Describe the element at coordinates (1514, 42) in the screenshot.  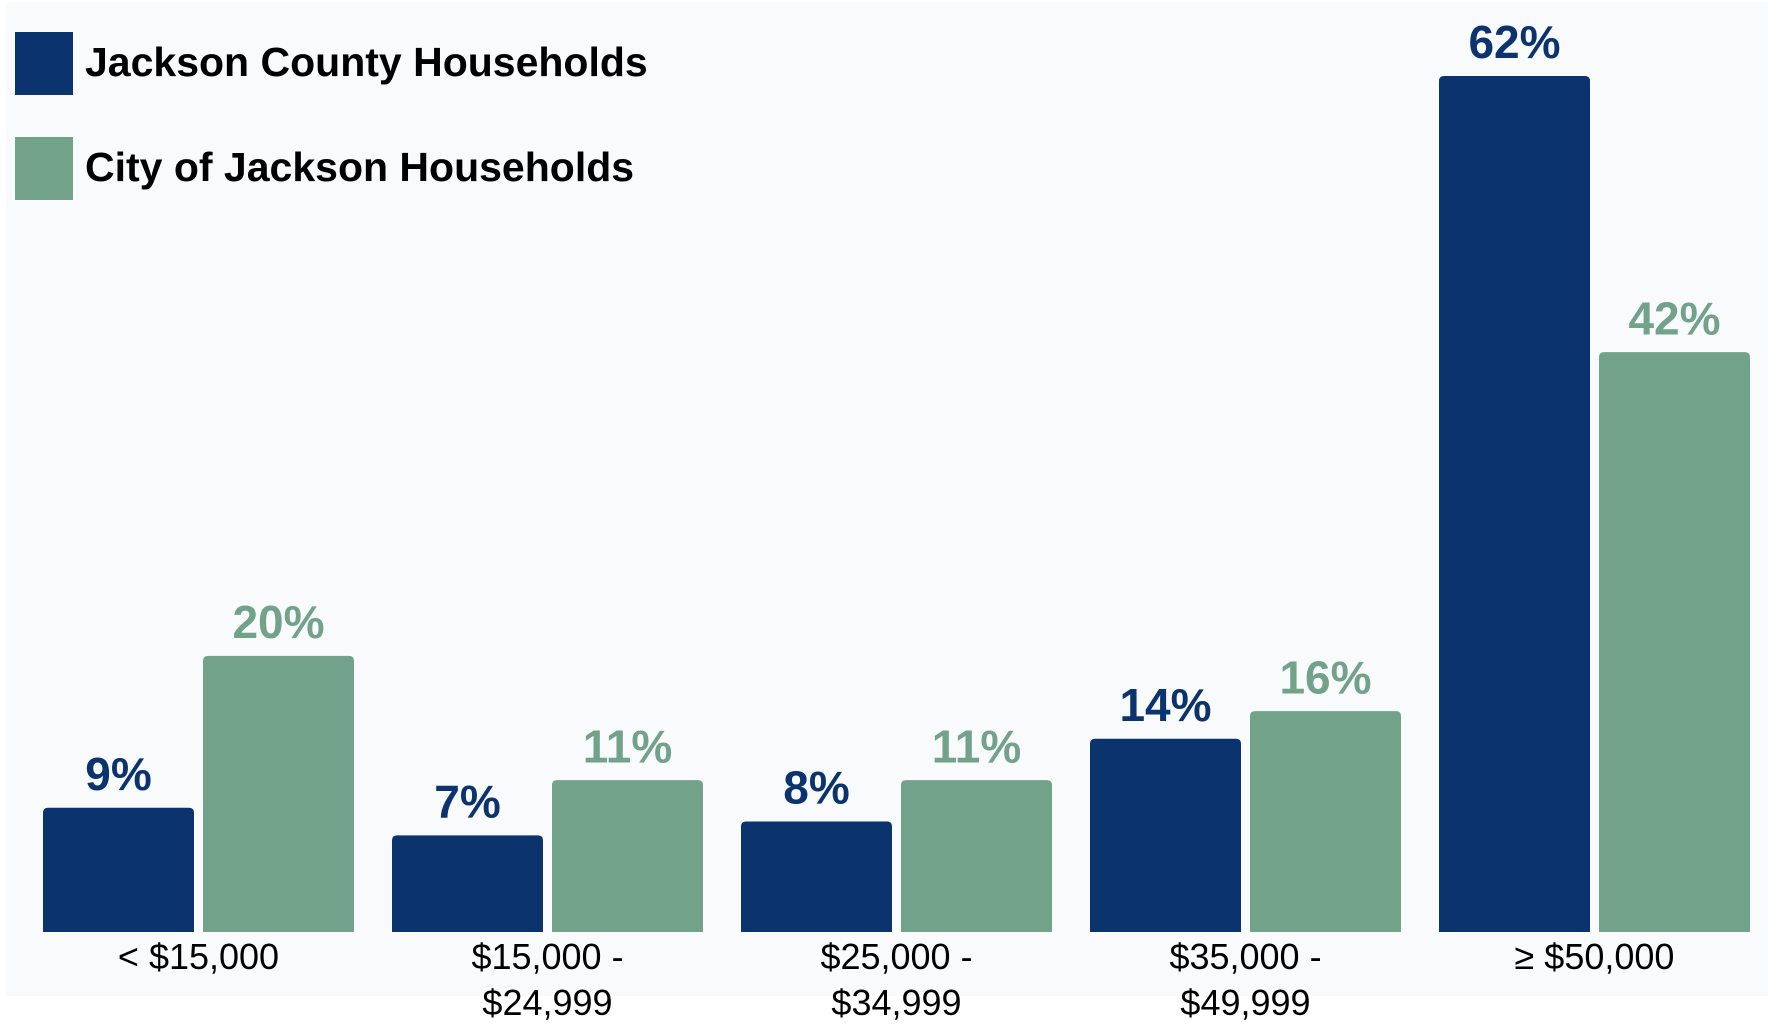
I see `value-label: 62%` at that location.